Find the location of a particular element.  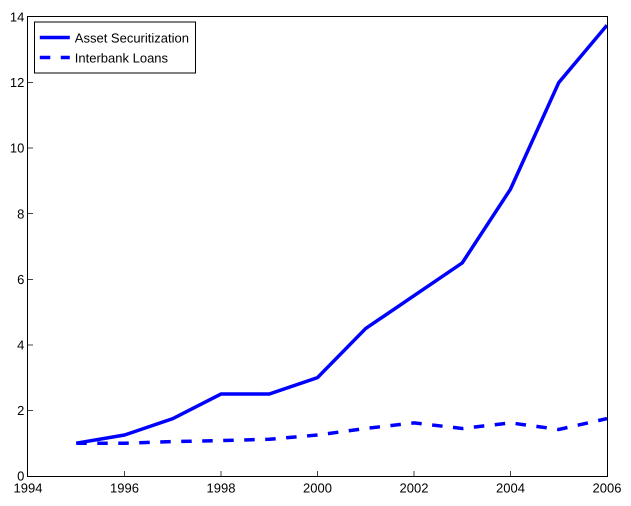

x-tick-label: 2000 is located at coordinates (317, 488).